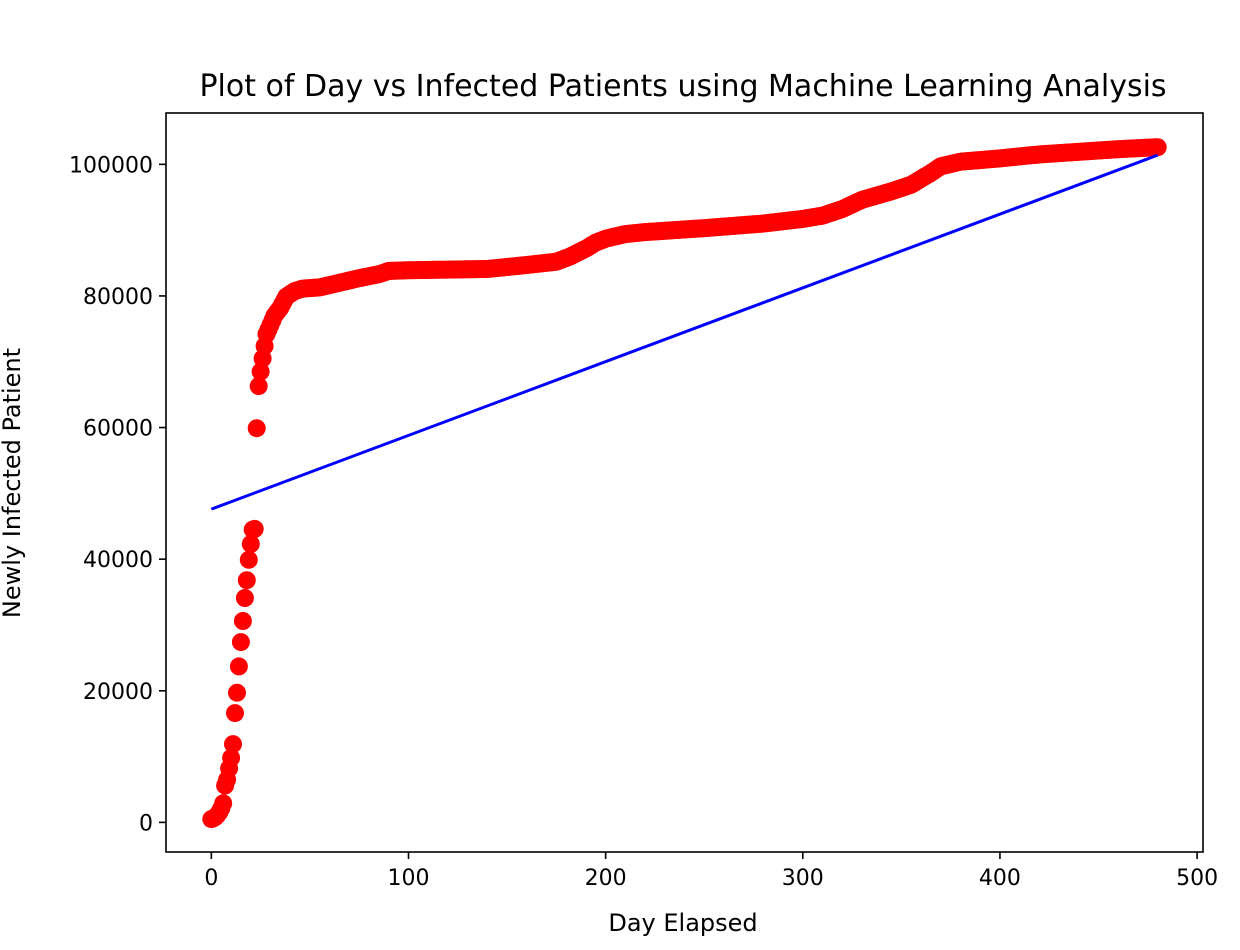 This screenshot has height=950, width=1240. What do you see at coordinates (1197, 878) in the screenshot?
I see `x-tick-label: 500` at bounding box center [1197, 878].